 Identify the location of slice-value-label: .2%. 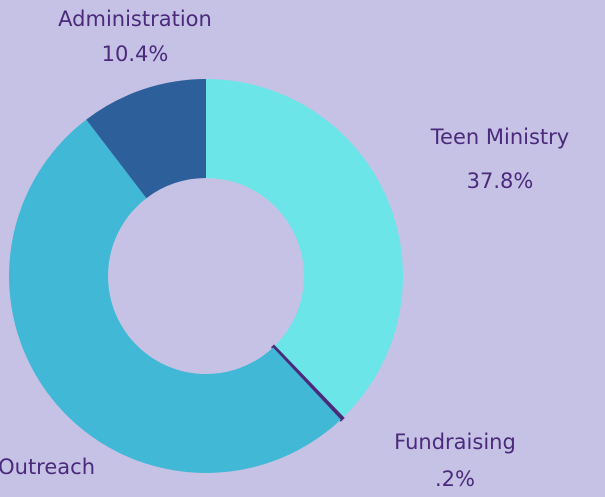
(455, 479).